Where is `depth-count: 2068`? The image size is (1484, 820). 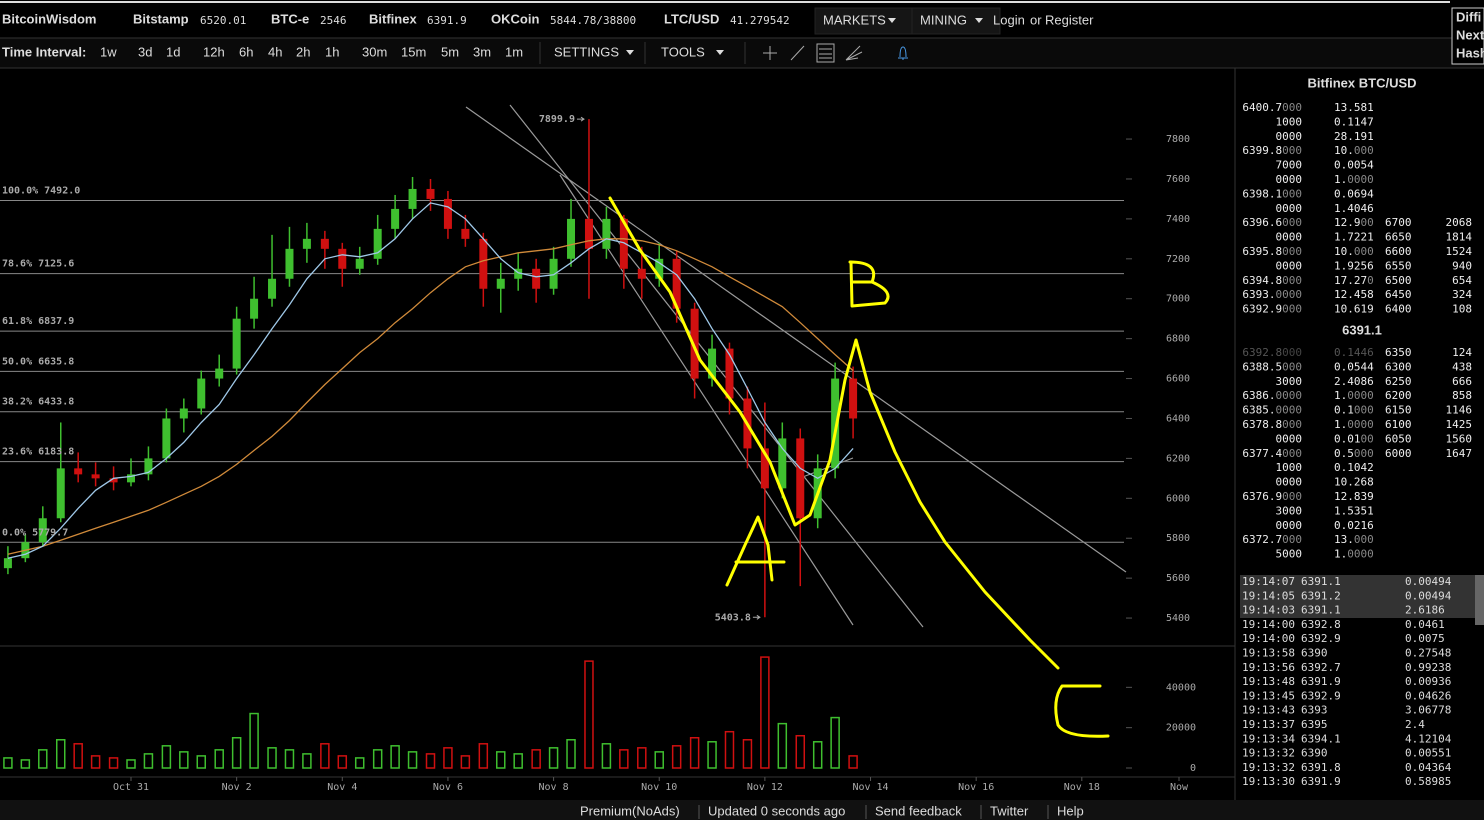
depth-count: 2068 is located at coordinates (1459, 222).